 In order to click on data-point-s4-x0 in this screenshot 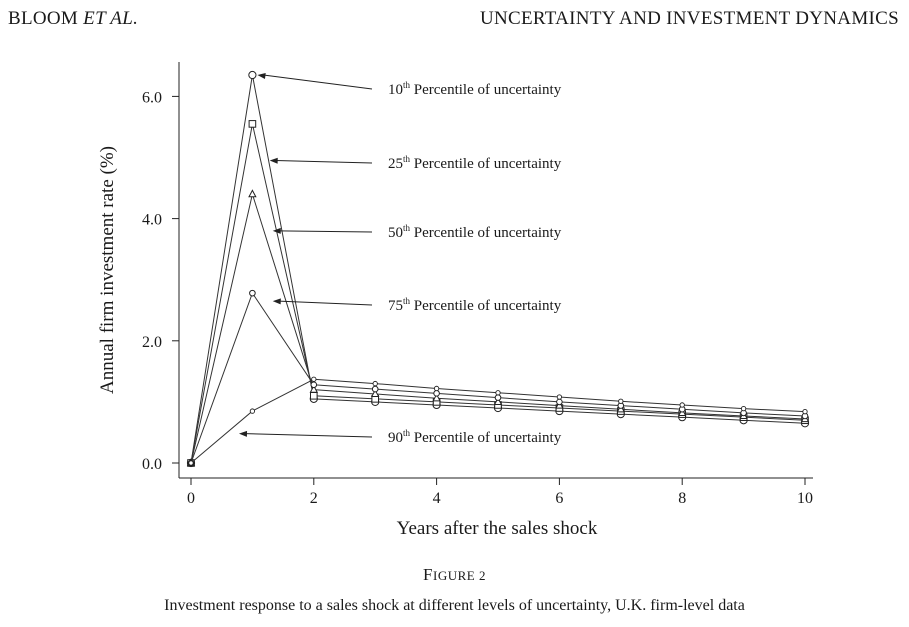, I will do `click(191, 463)`.